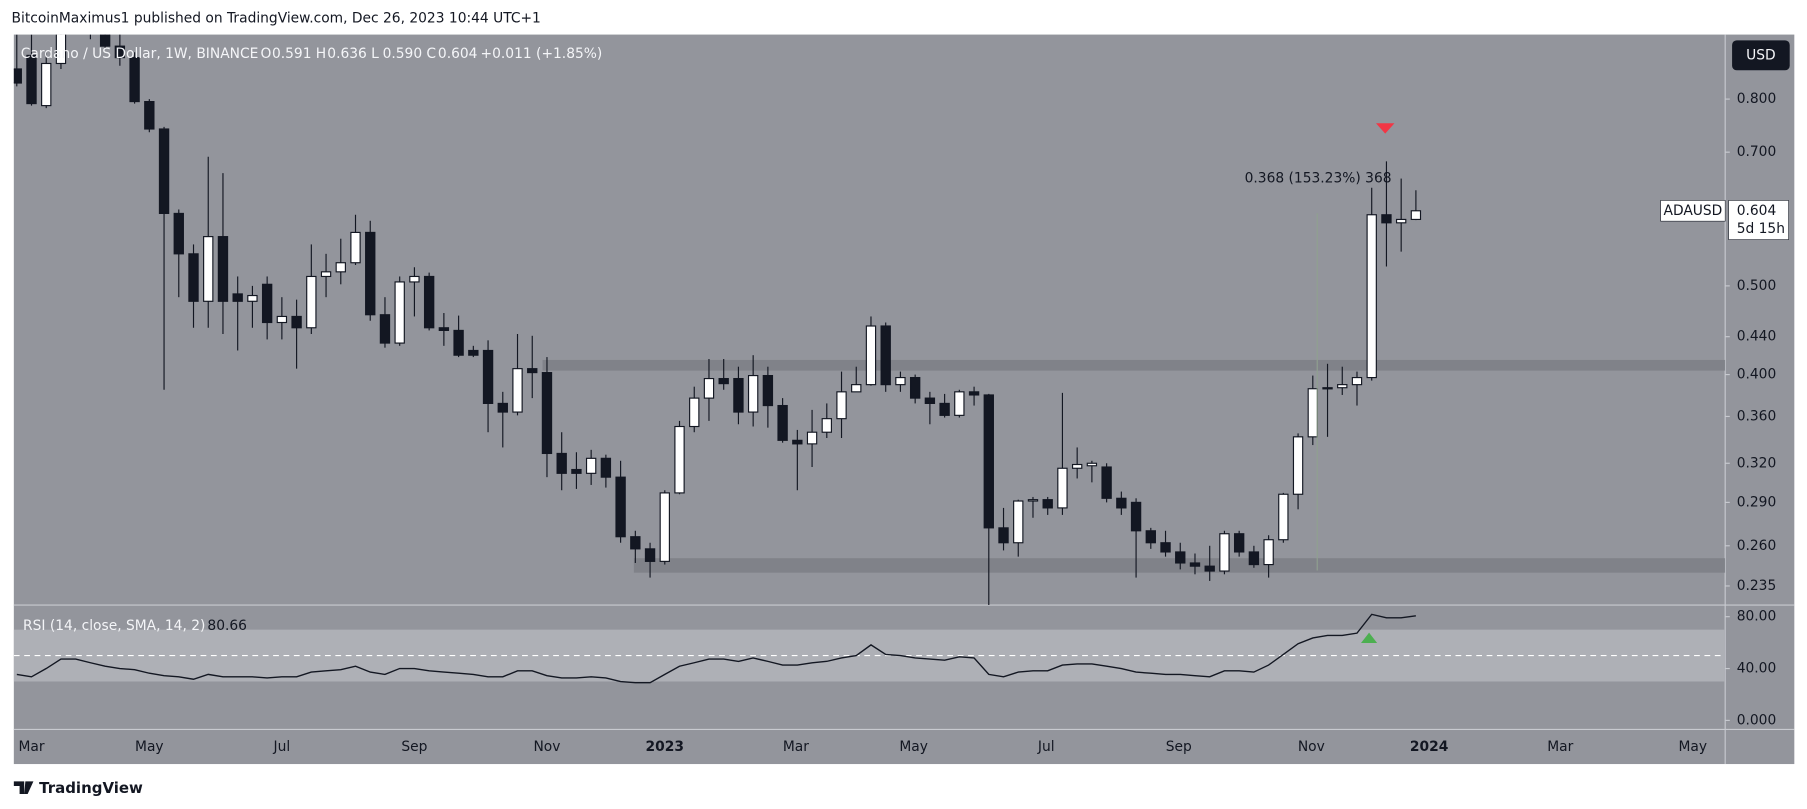 The image size is (1807, 809). What do you see at coordinates (546, 747) in the screenshot?
I see `x-tick-label: Nov` at bounding box center [546, 747].